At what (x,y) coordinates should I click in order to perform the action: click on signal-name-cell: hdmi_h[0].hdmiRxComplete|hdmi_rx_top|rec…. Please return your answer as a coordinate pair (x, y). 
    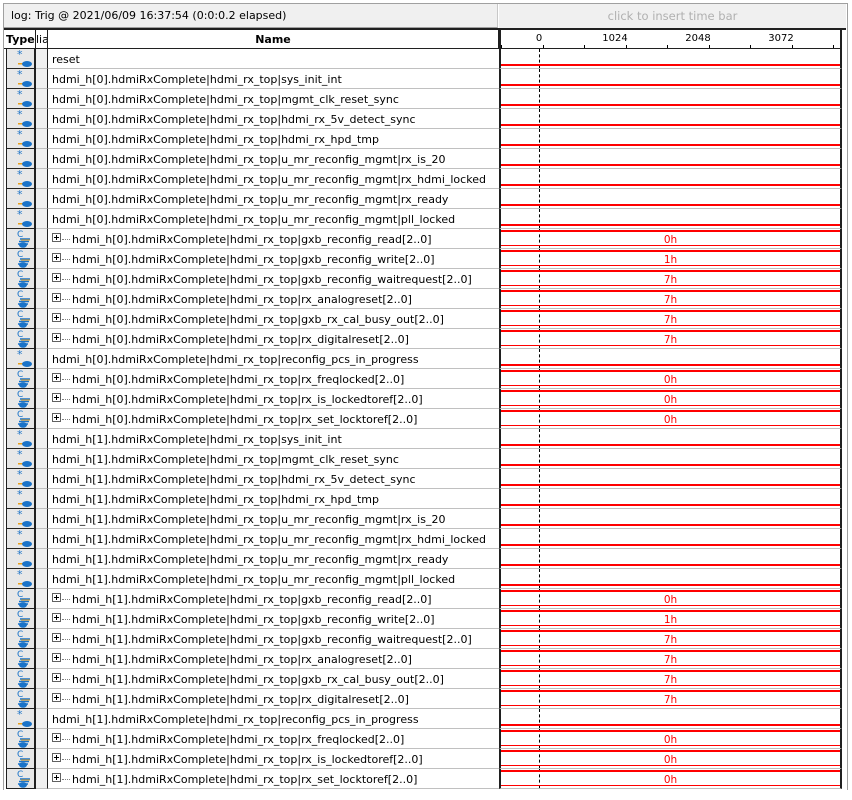
    Looking at the image, I should click on (273, 359).